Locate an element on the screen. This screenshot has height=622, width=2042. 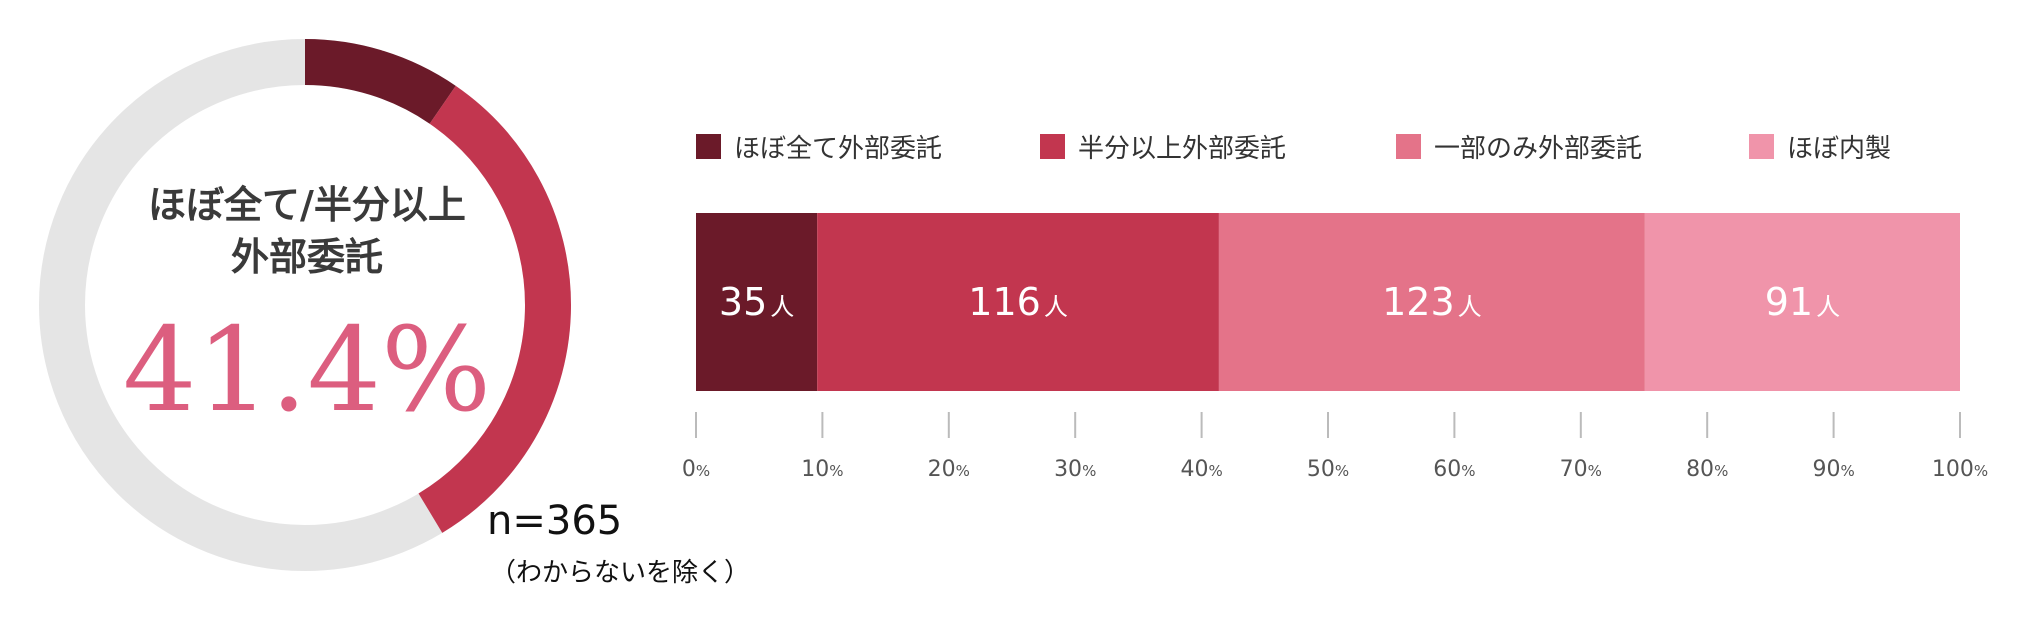
legend-item-partial: 一部のみ外部委託 is located at coordinates (1519, 146).